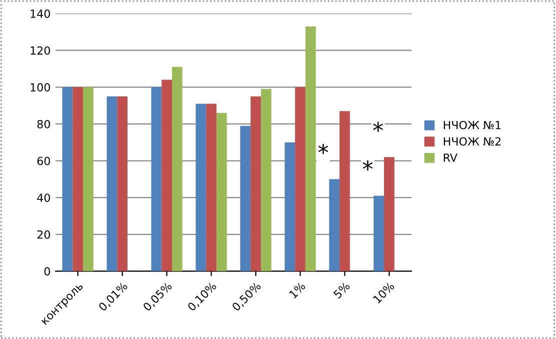  What do you see at coordinates (43, 161) in the screenshot?
I see `y-tick-label: 60` at bounding box center [43, 161].